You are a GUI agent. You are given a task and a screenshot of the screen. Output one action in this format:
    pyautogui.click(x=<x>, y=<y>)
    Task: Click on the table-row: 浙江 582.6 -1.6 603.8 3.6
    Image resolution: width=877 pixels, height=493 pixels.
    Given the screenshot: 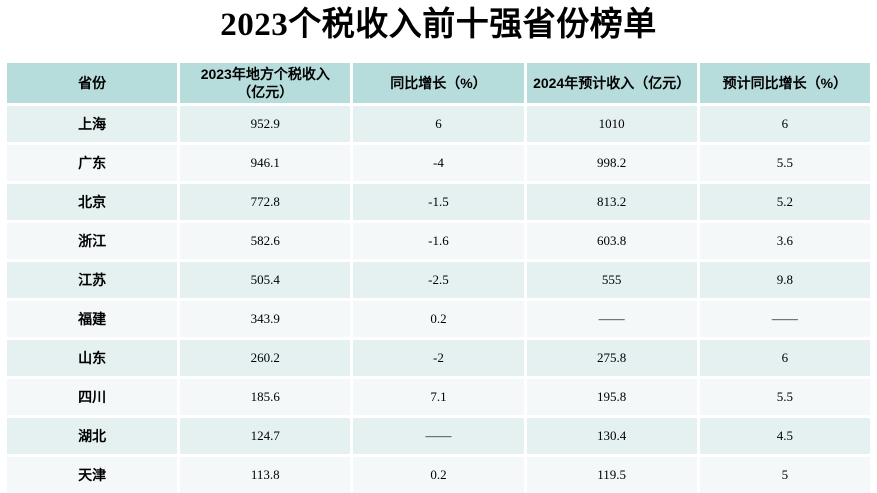 What is the action you would take?
    pyautogui.click(x=438, y=241)
    